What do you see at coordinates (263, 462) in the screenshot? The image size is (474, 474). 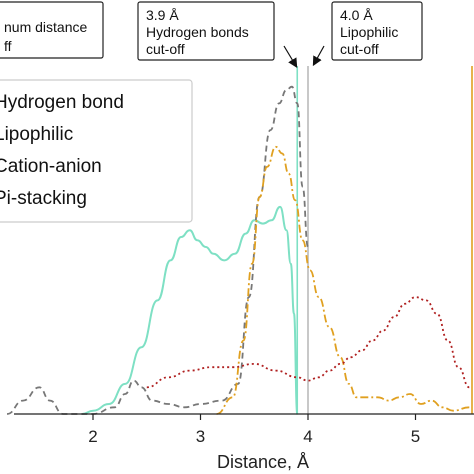 I see `x-axis-title: Distance, Å` at bounding box center [263, 462].